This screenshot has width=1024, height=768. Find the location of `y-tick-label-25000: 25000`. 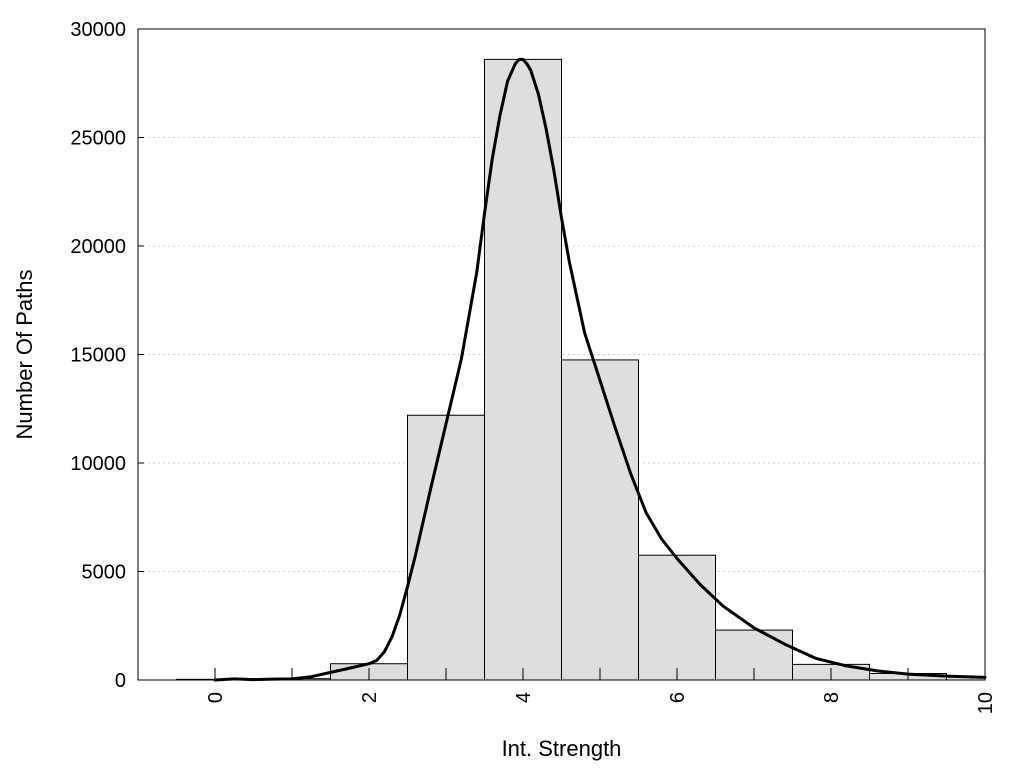

y-tick-label-25000: 25000 is located at coordinates (98, 139).